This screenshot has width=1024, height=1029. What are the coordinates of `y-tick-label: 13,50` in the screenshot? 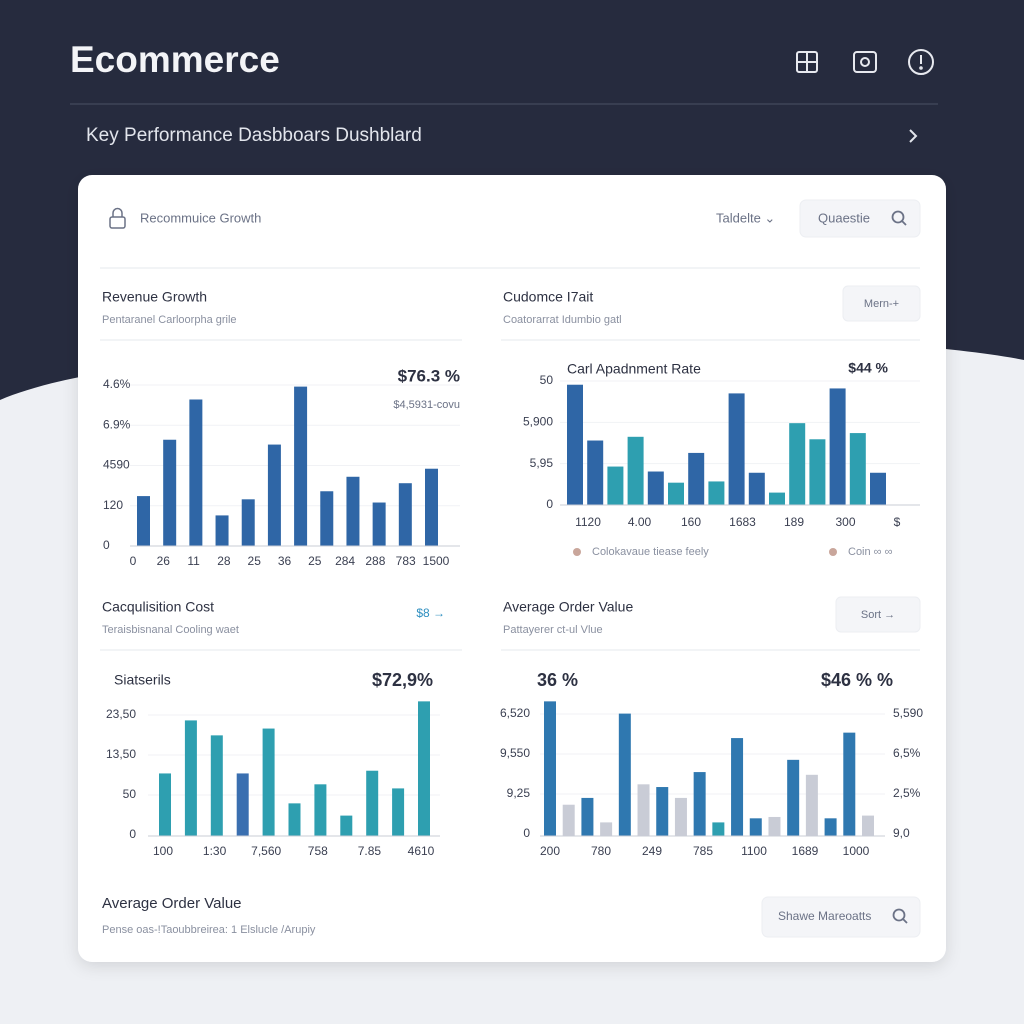 It's located at (121, 754).